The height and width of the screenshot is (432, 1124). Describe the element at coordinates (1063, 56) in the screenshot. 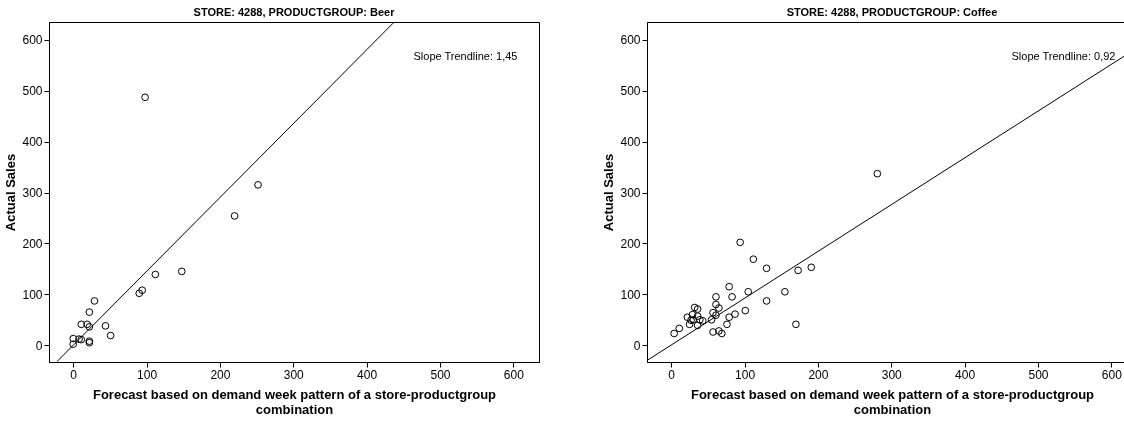

I see `annotation: Slope Trendline: 0,92` at that location.